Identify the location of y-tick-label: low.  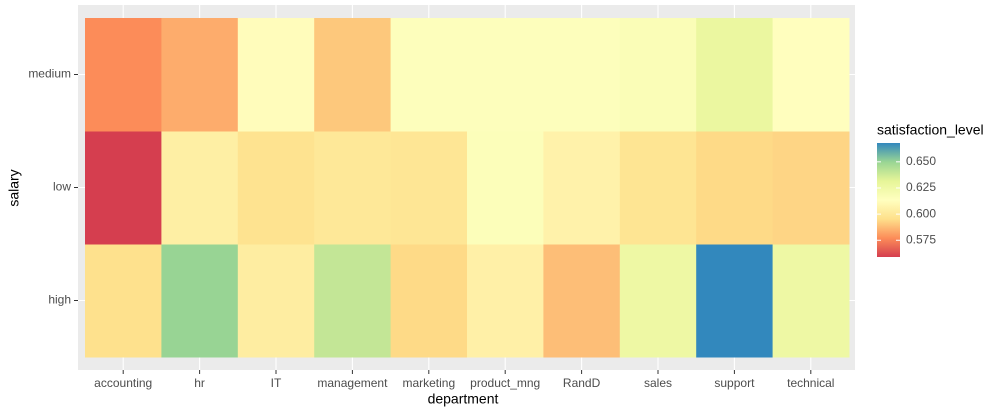
(62, 187).